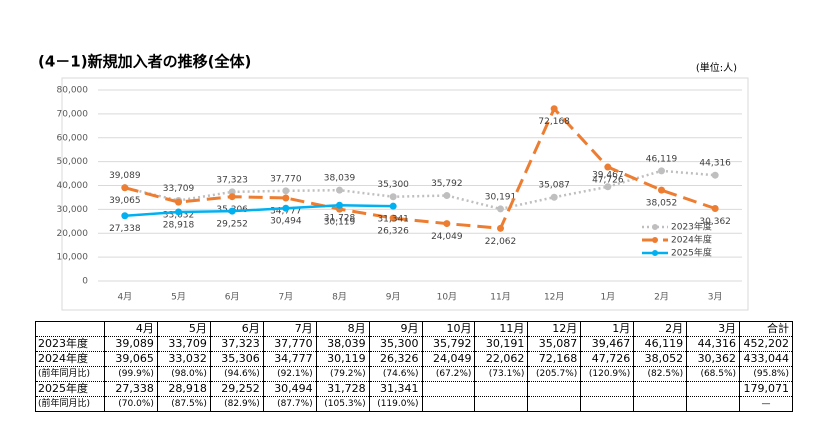  I want to click on y-tick-label: 30,000, so click(73, 210).